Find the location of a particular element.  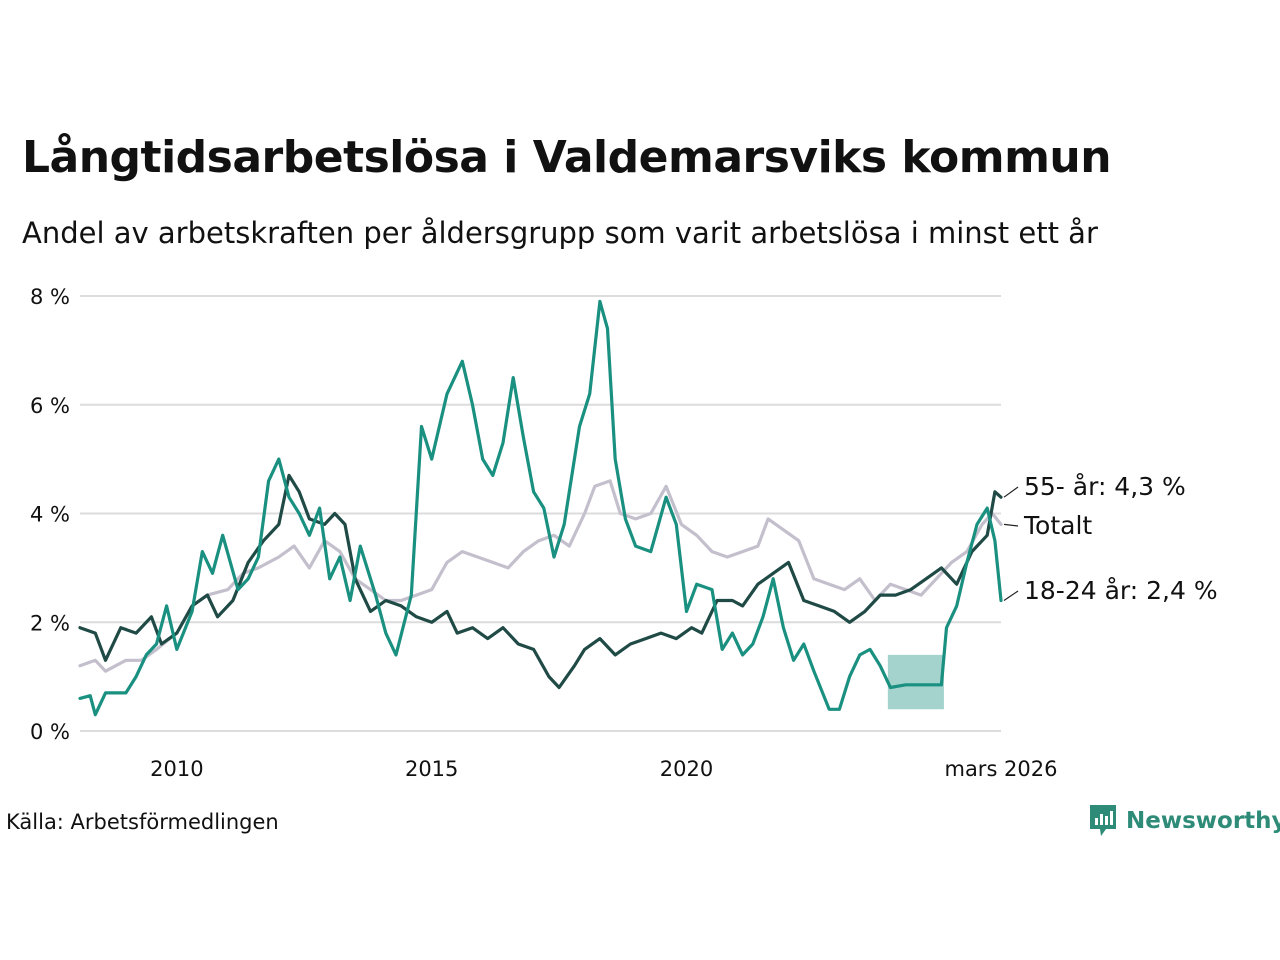

series-line-totalt is located at coordinates (540, 576).